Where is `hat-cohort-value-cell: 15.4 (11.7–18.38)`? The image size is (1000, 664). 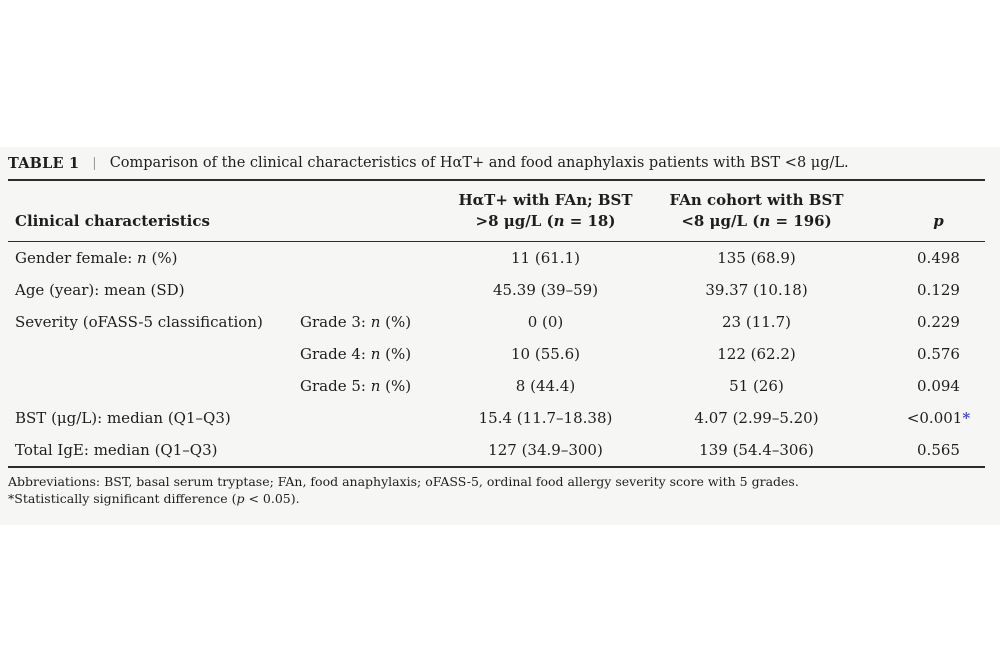
hat-cohort-value-cell: 15.4 (11.7–18.38) is located at coordinates (545, 418).